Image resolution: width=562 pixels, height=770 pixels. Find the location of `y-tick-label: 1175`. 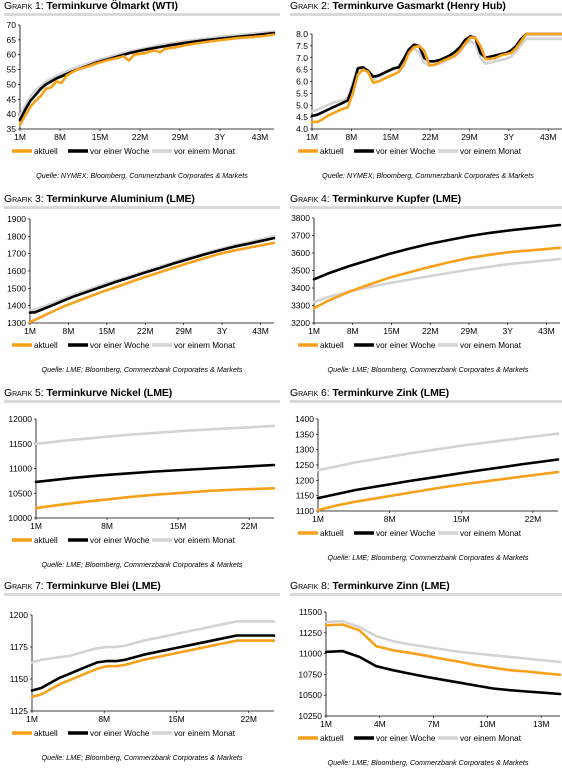

y-tick-label: 1175 is located at coordinates (19, 647).